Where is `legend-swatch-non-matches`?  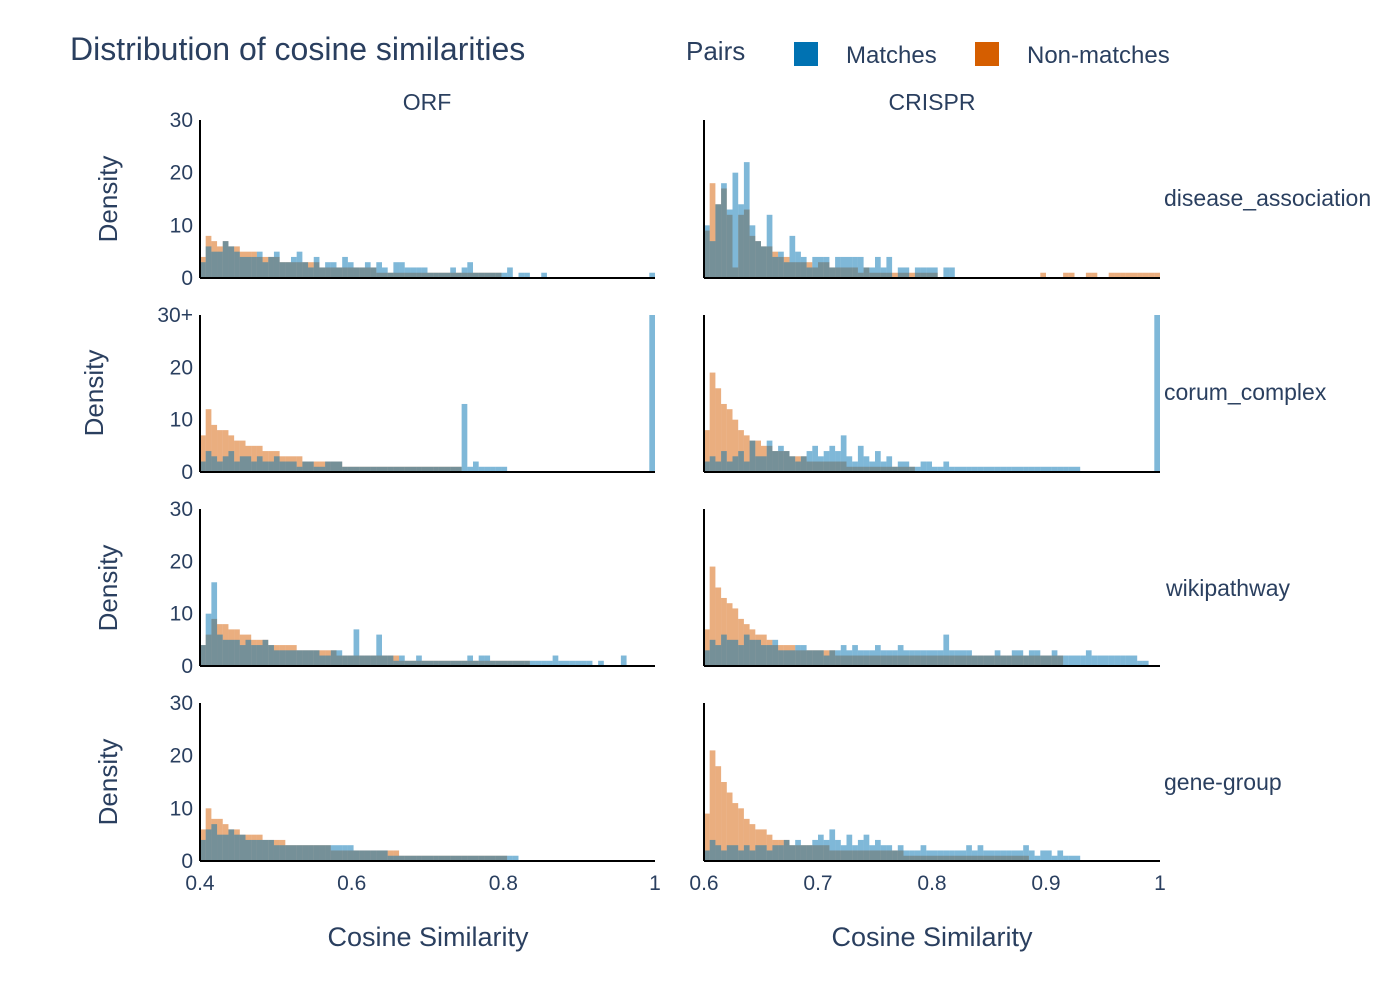
legend-swatch-non-matches is located at coordinates (987, 54).